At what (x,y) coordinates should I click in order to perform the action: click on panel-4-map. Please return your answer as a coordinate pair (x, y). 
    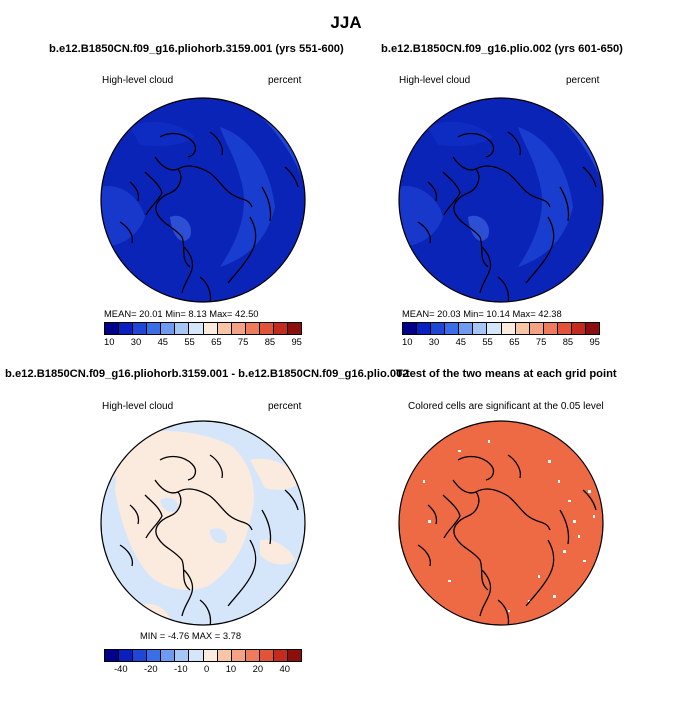
    Looking at the image, I should click on (501, 523).